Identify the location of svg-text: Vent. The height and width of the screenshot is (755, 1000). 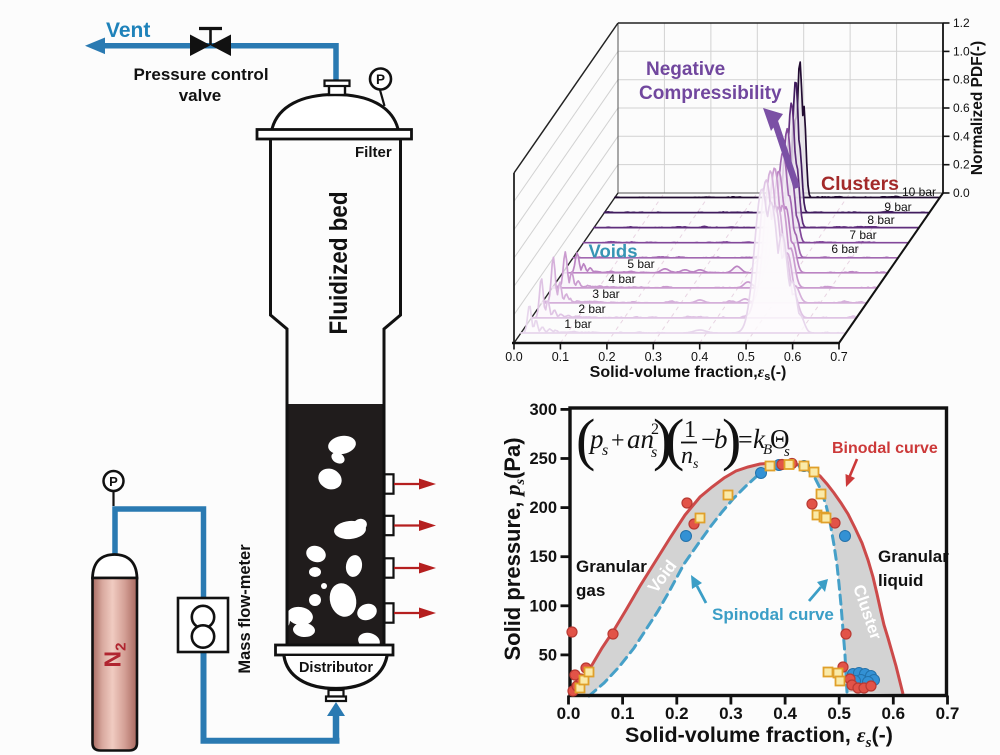
(128, 30).